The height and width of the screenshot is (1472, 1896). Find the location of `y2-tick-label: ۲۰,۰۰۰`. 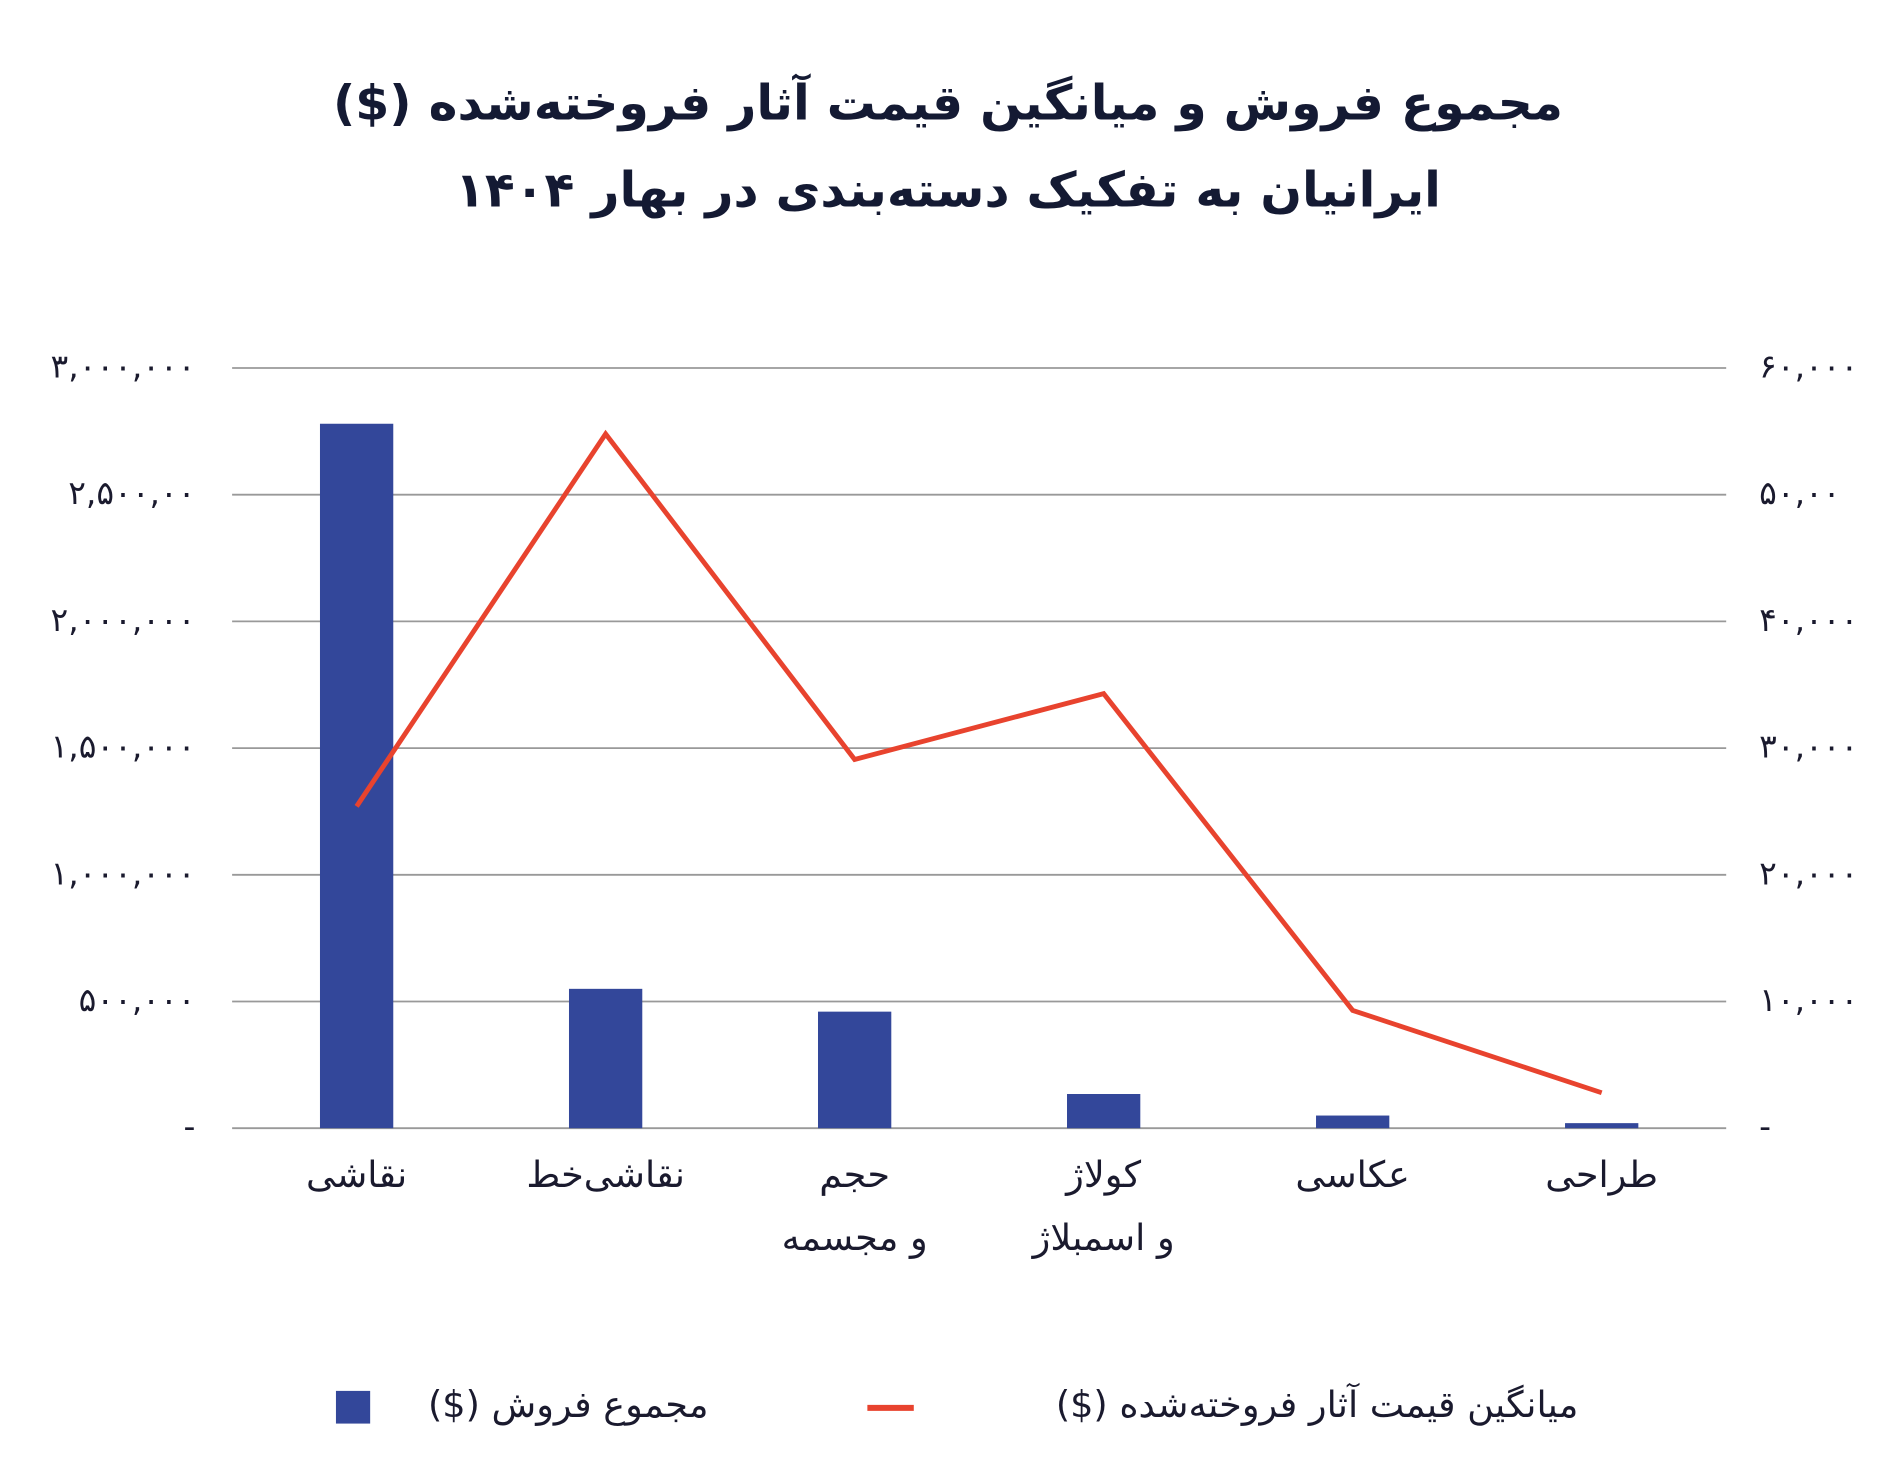

y2-tick-label: ۲۰,۰۰۰ is located at coordinates (1808, 873).